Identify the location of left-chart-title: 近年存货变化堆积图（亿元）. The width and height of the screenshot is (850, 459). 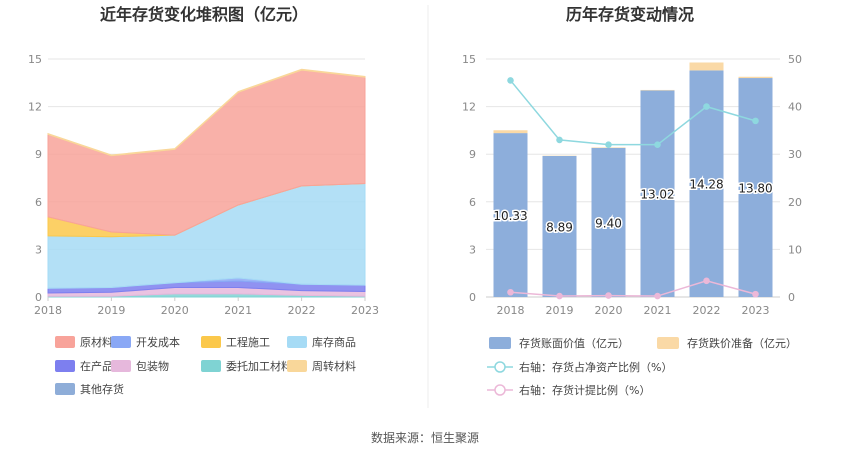
(204, 14).